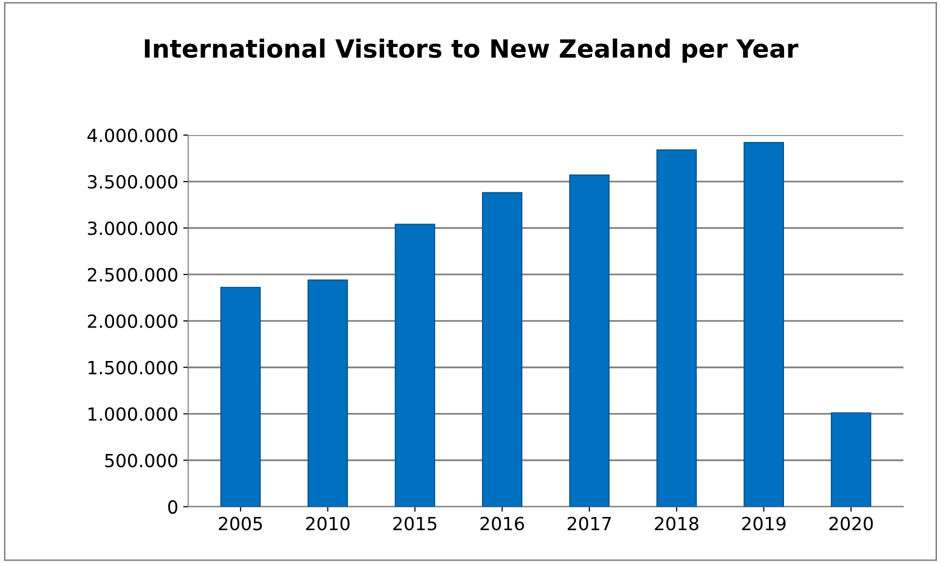 The height and width of the screenshot is (563, 941). What do you see at coordinates (141, 461) in the screenshot?
I see `y-tick-label: 500.000` at bounding box center [141, 461].